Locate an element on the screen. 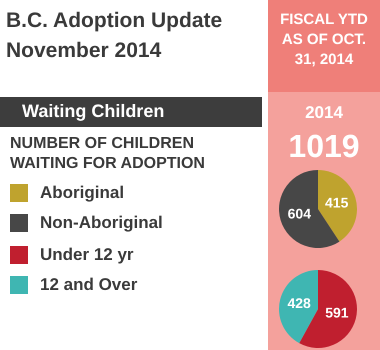 The height and width of the screenshot is (350, 380). chart-title: B.C. Adoption Update November 2014 is located at coordinates (115, 36).